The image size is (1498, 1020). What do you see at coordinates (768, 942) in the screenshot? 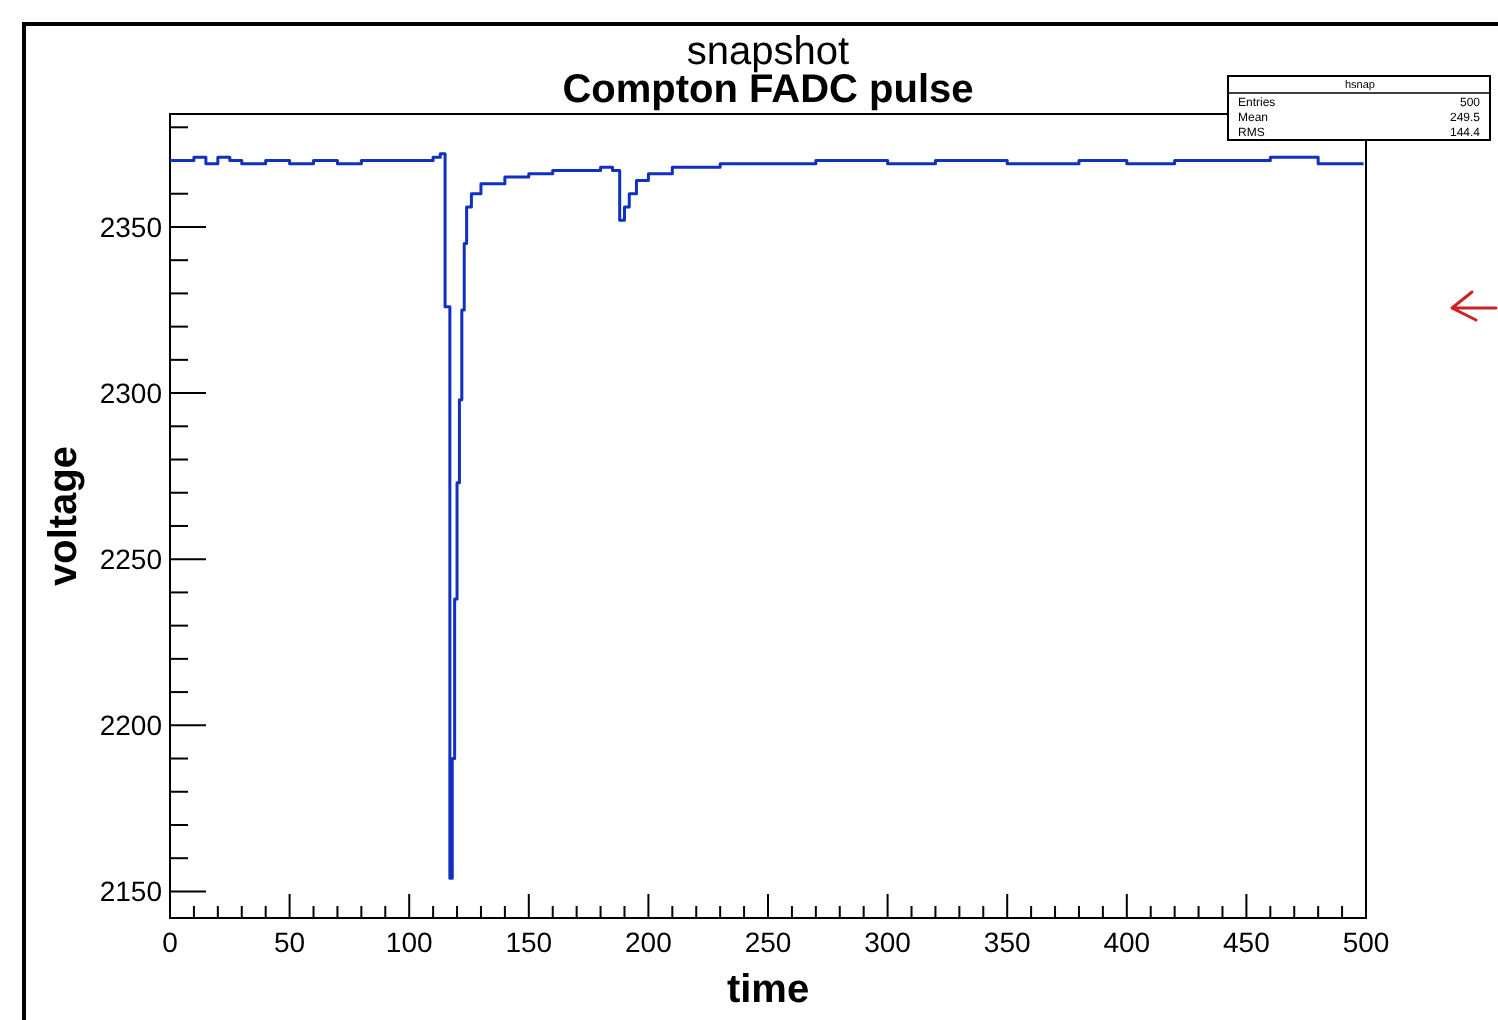
I see `x-tick-label: 250` at bounding box center [768, 942].